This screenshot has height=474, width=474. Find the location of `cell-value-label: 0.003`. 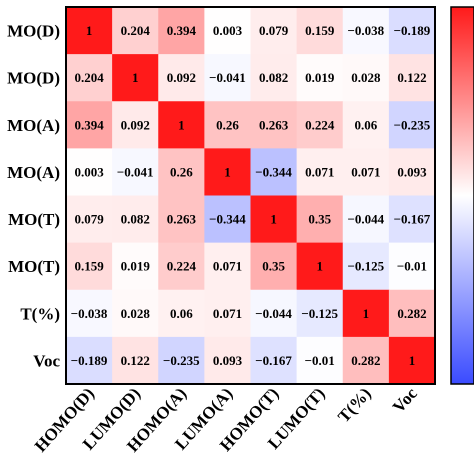

cell-value-label: 0.003 is located at coordinates (89, 171).